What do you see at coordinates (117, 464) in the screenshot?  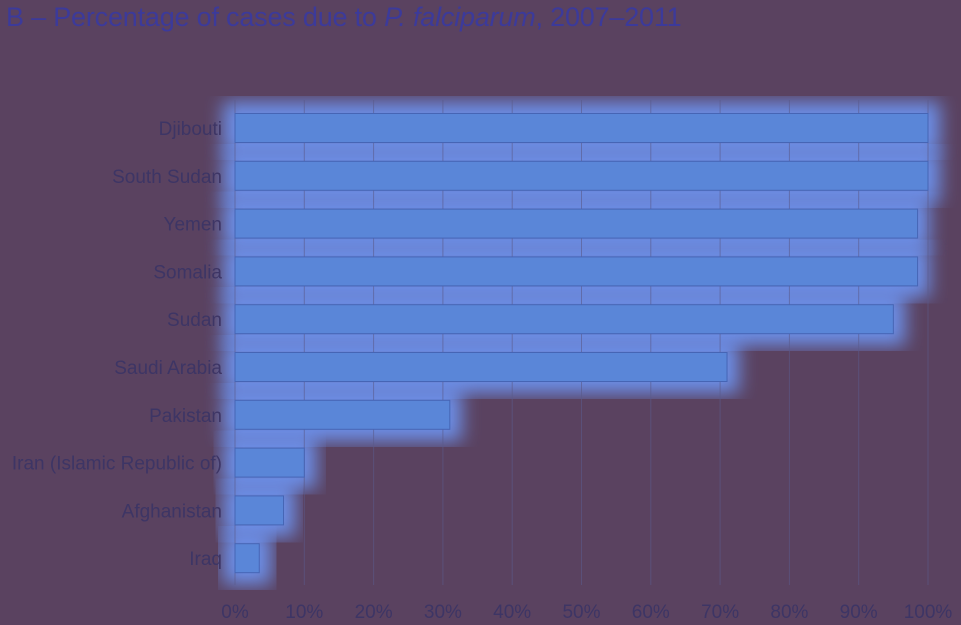 I see `category-label: Iran (Islamic Republic of)` at bounding box center [117, 464].